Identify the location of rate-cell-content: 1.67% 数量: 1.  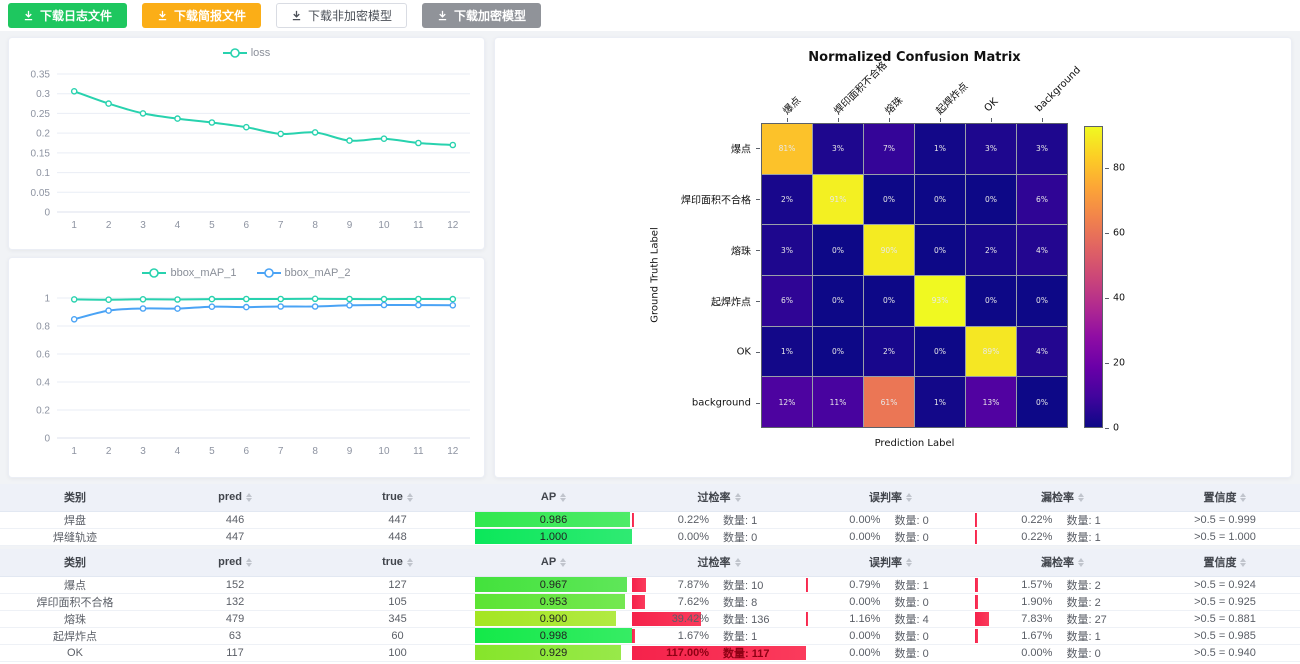
(719, 636).